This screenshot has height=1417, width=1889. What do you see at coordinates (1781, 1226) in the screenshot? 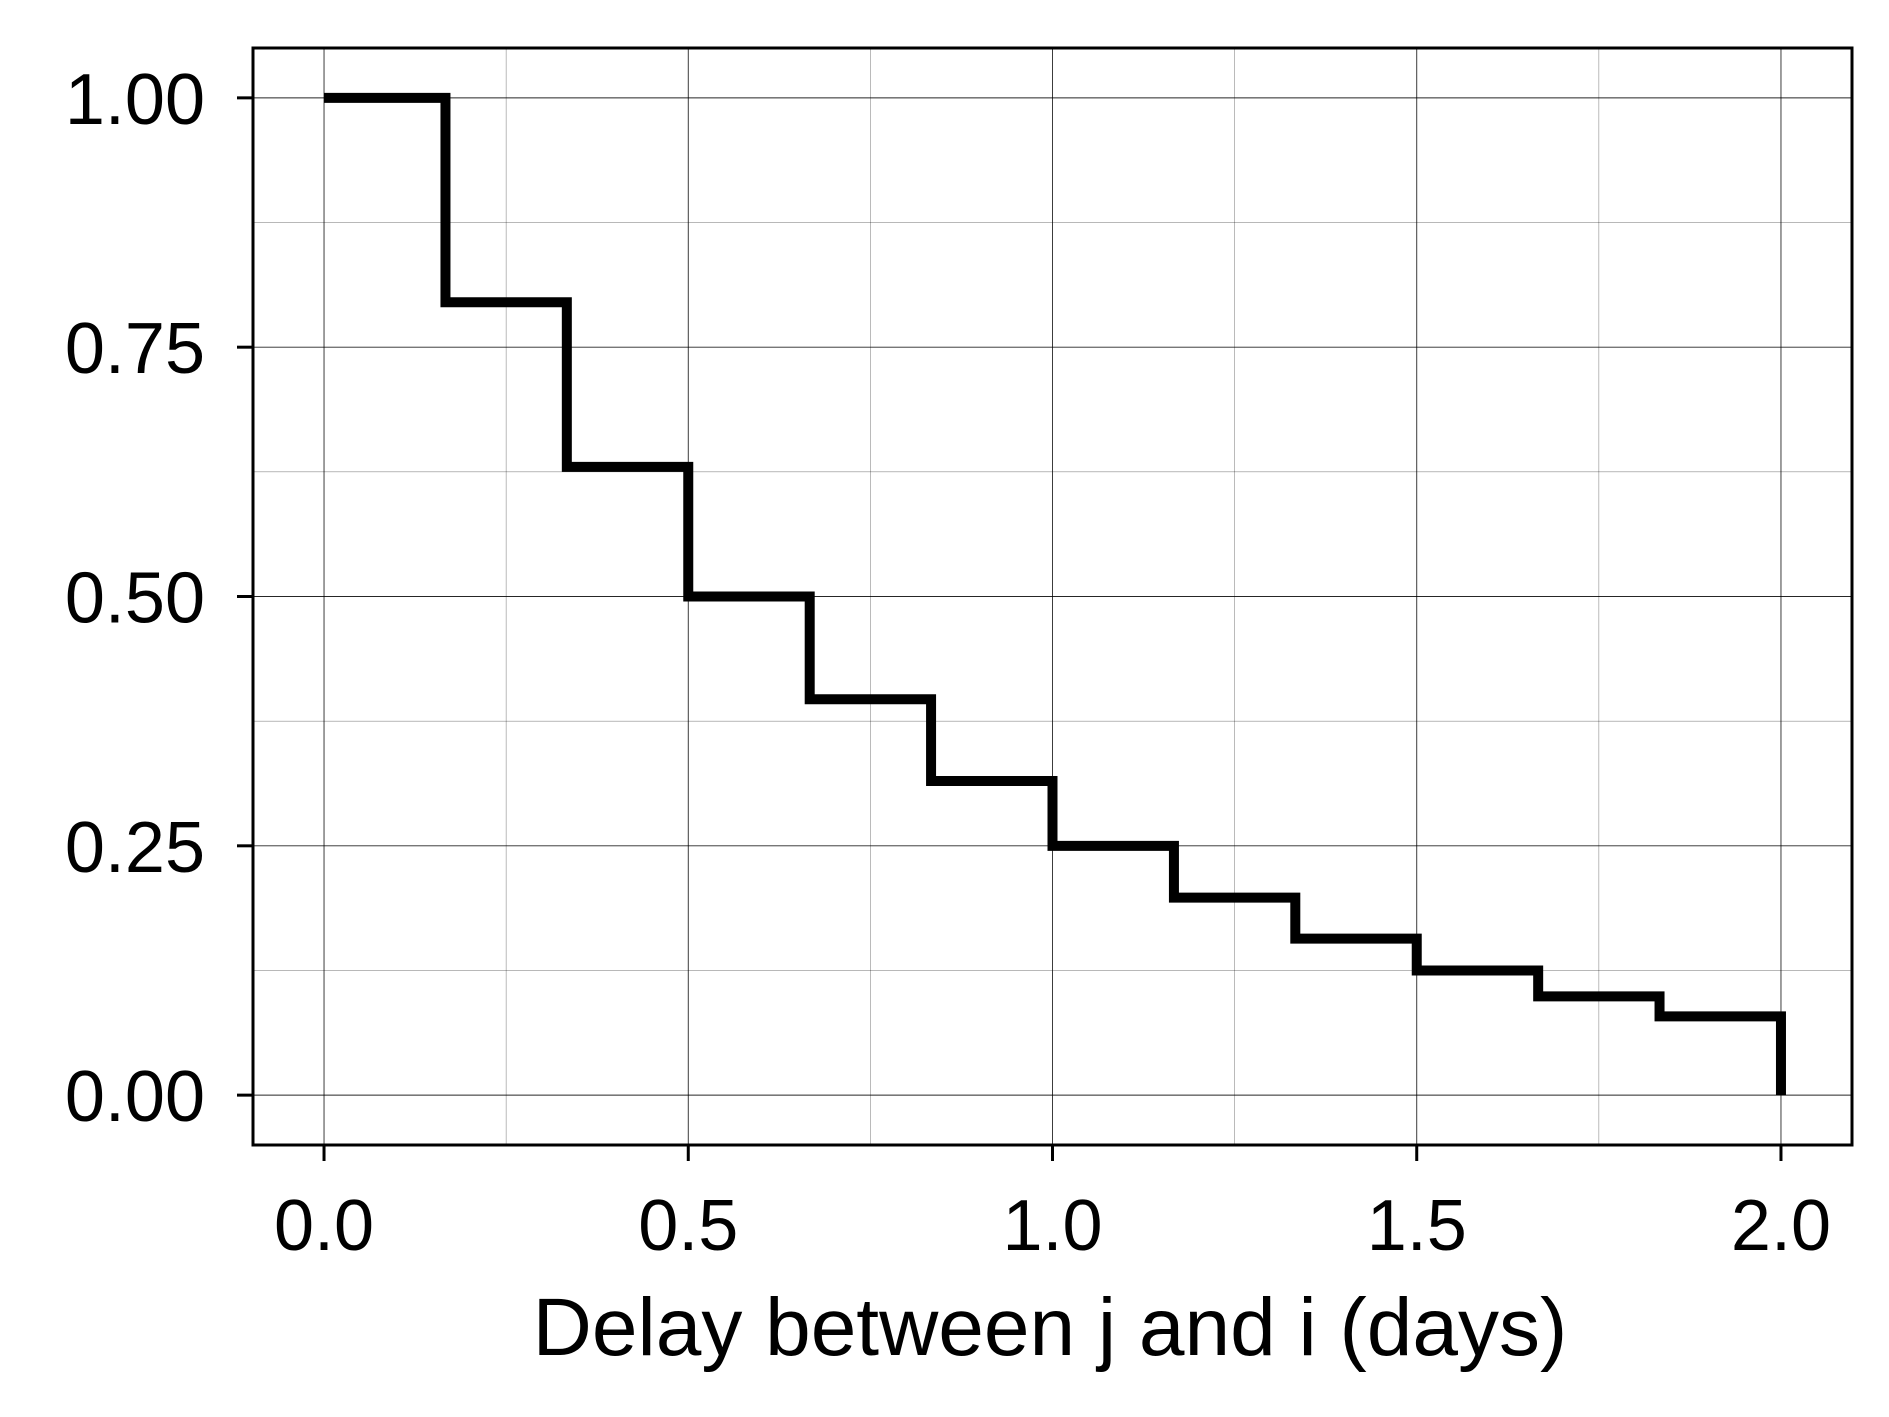
I see `x-tick-label: 2.0` at bounding box center [1781, 1226].